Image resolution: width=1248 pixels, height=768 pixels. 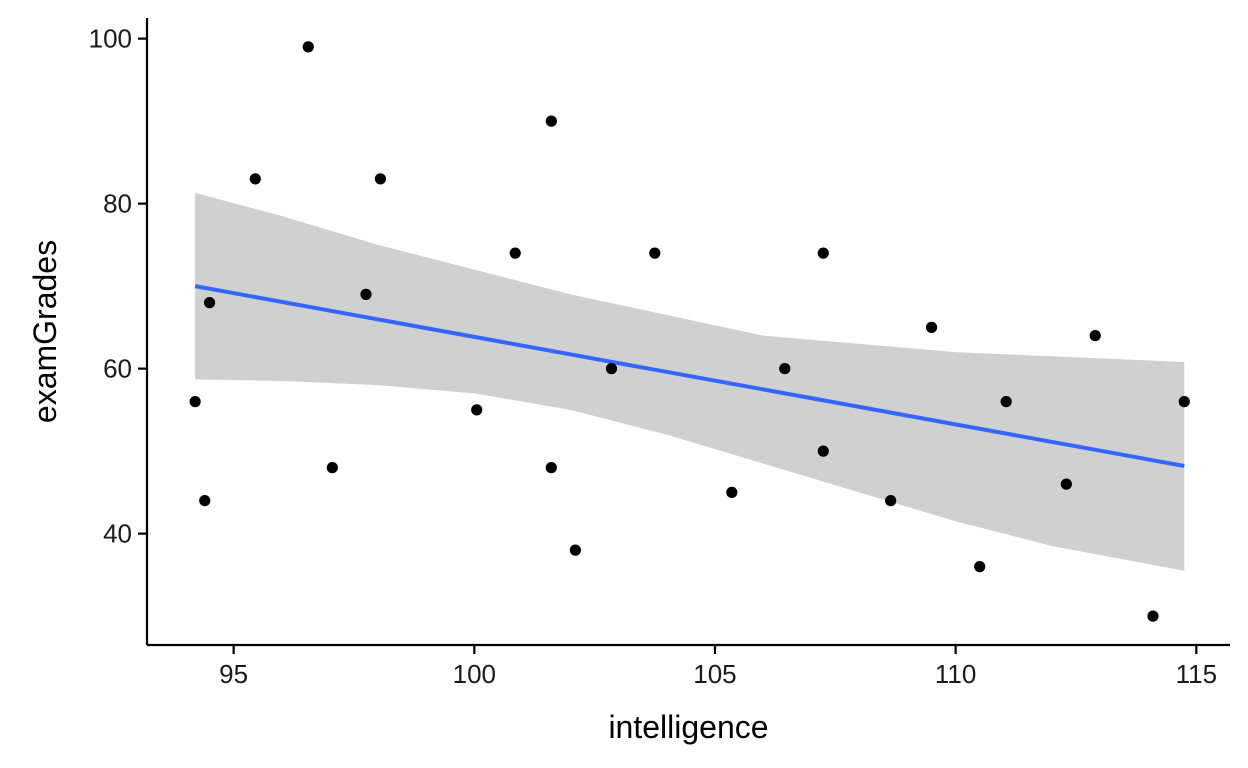 I want to click on x-tick-label-105: 105, so click(x=714, y=674).